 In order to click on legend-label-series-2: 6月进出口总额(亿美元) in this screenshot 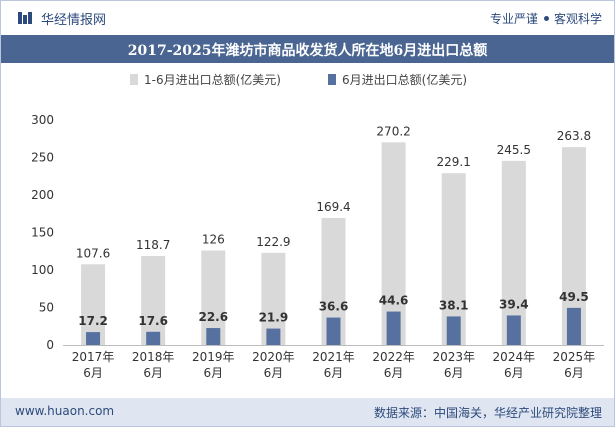, I will do `click(404, 80)`.